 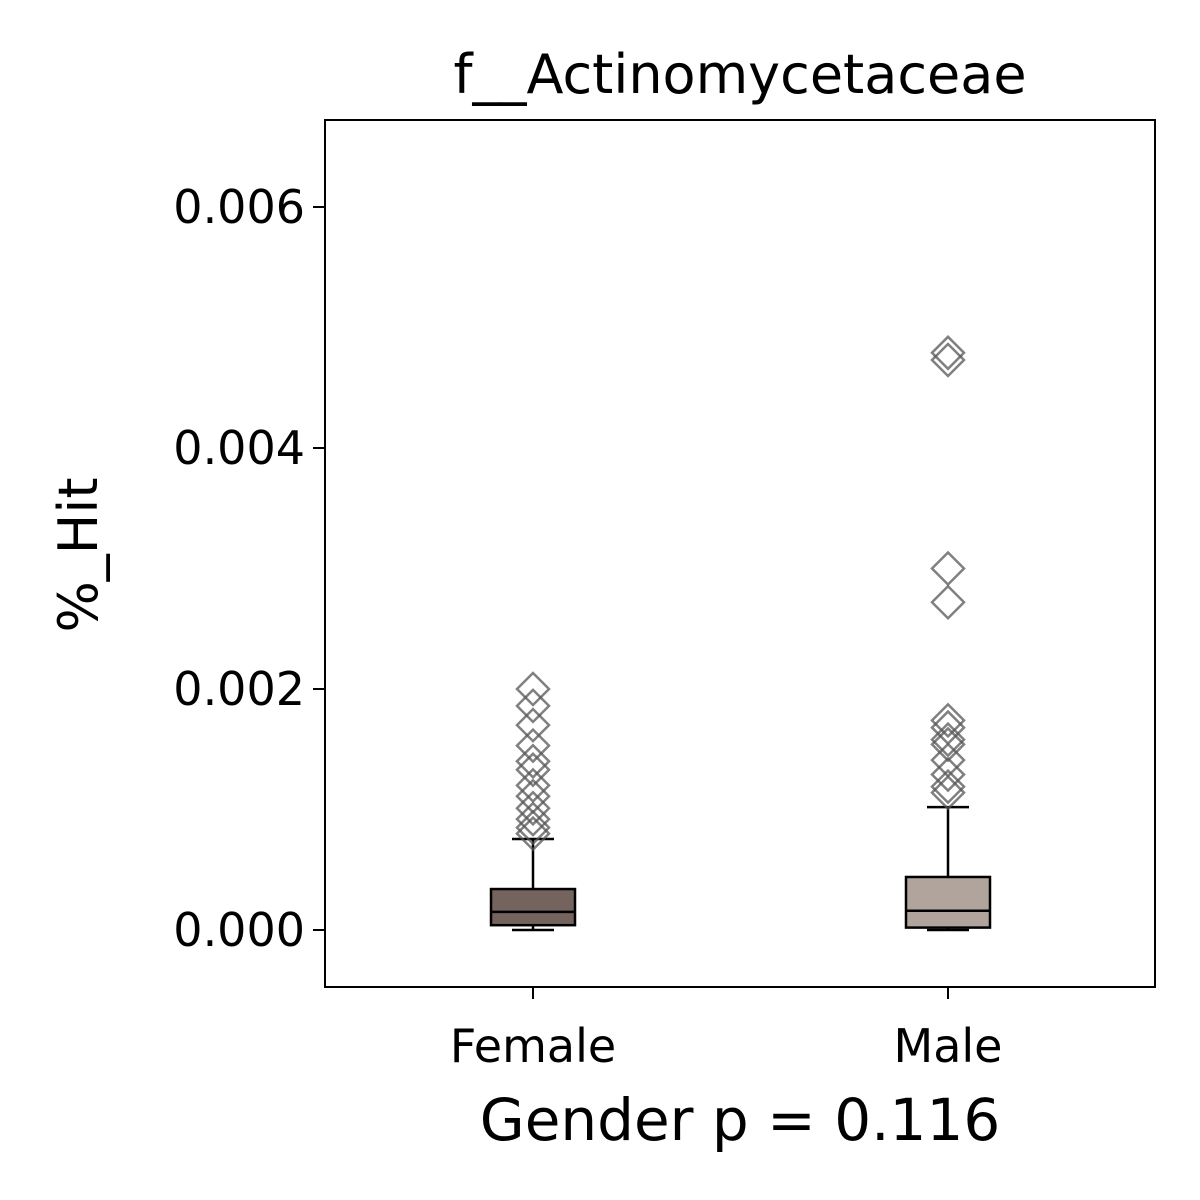 I want to click on chart-title: f__Actinomycetaceae, so click(x=739, y=74).